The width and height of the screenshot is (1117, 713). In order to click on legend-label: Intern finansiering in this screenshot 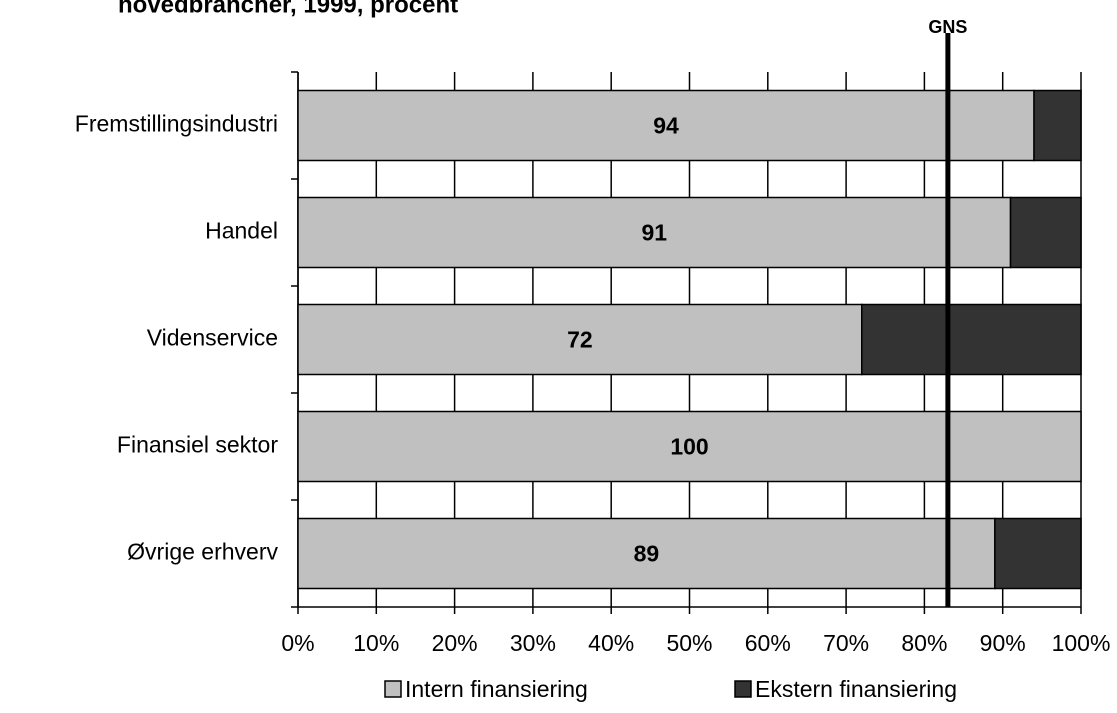, I will do `click(496, 689)`.